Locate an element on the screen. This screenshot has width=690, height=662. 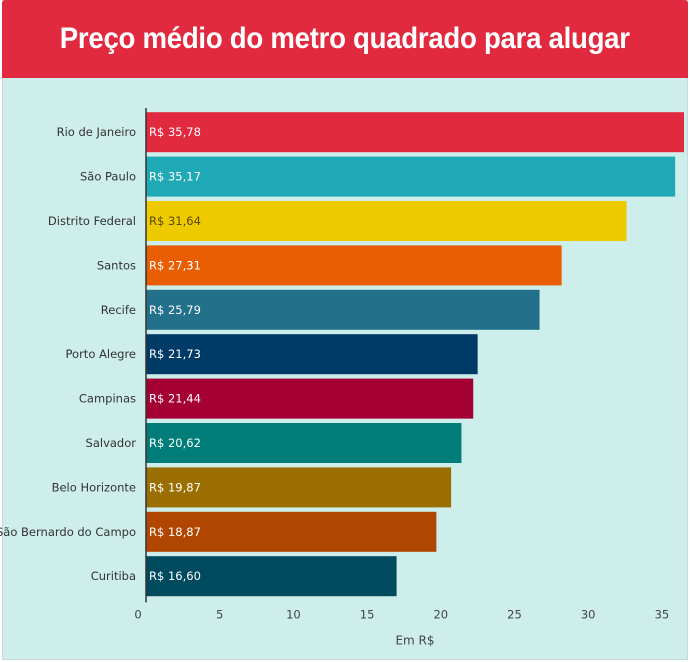
x-tick-label: 5 is located at coordinates (219, 614).